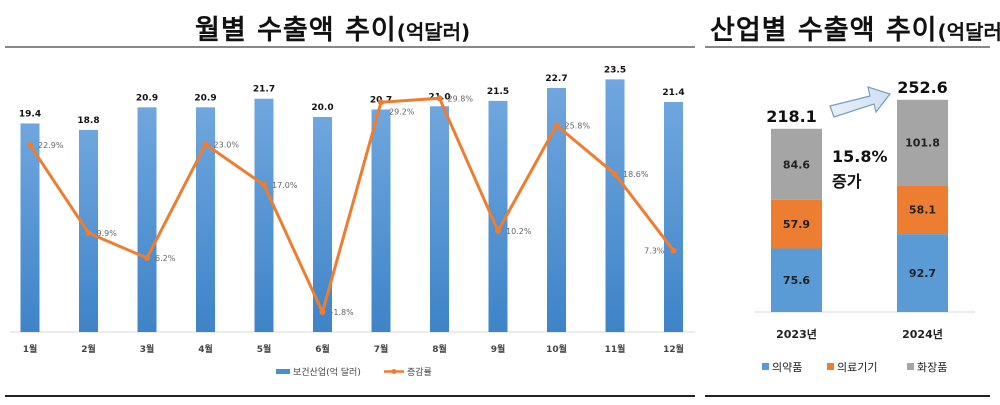 The width and height of the screenshot is (1000, 405). I want to click on right-chart-title: 산업별 수출액 추이(억달러), so click(855, 27).